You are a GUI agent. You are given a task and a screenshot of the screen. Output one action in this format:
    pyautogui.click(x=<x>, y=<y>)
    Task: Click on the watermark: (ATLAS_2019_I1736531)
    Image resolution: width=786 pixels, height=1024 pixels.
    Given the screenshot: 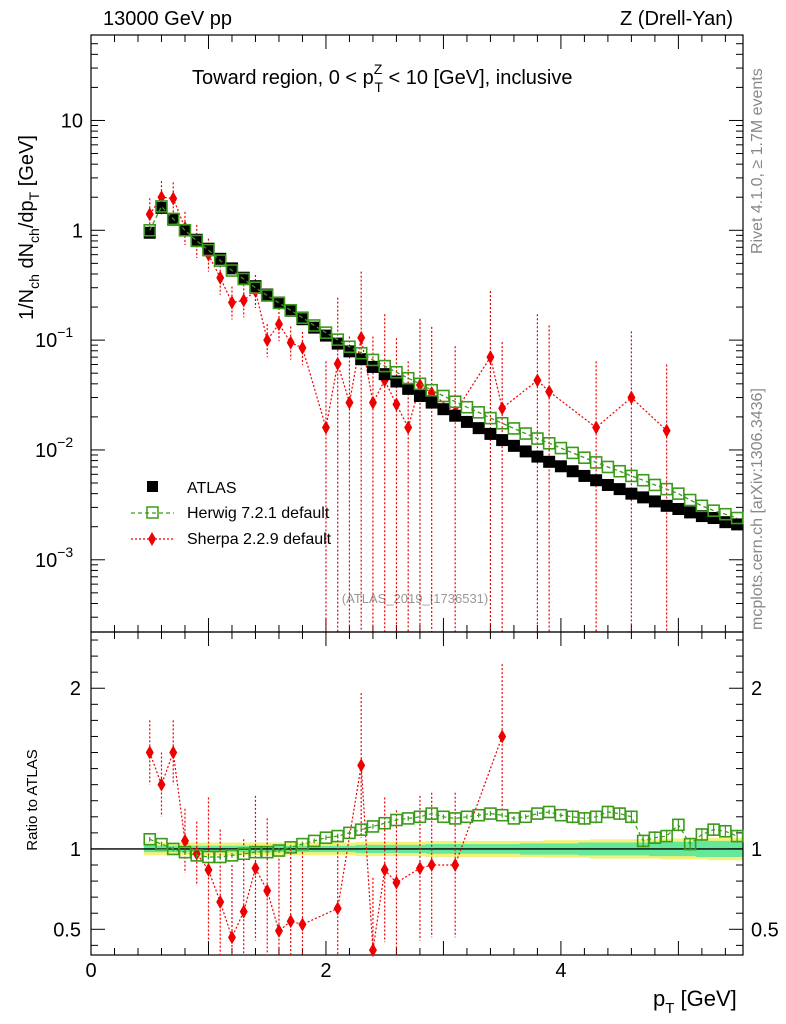 What is the action you would take?
    pyautogui.click(x=415, y=598)
    